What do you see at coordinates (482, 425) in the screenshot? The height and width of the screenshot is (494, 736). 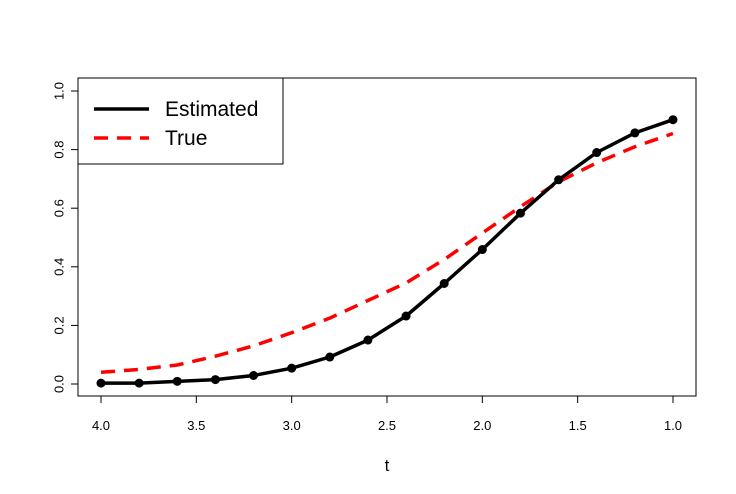 I see `x-tick-label: 2.0` at bounding box center [482, 425].